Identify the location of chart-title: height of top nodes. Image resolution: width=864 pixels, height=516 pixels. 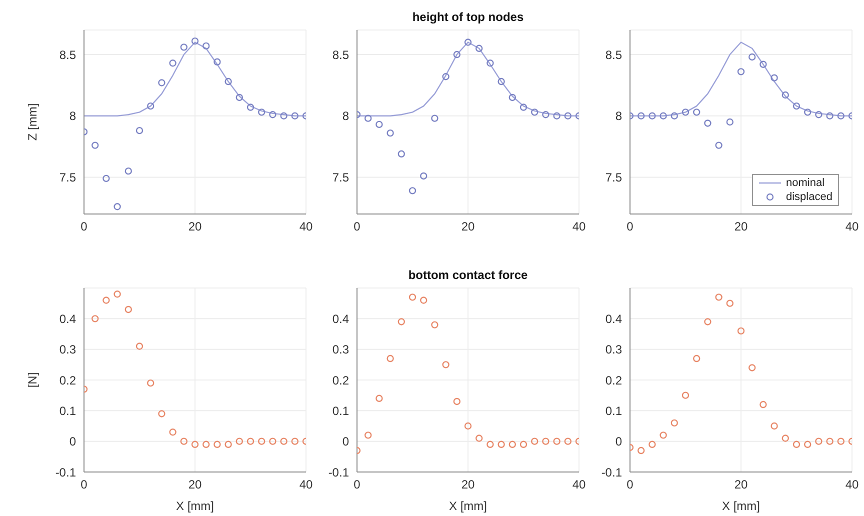
(468, 17).